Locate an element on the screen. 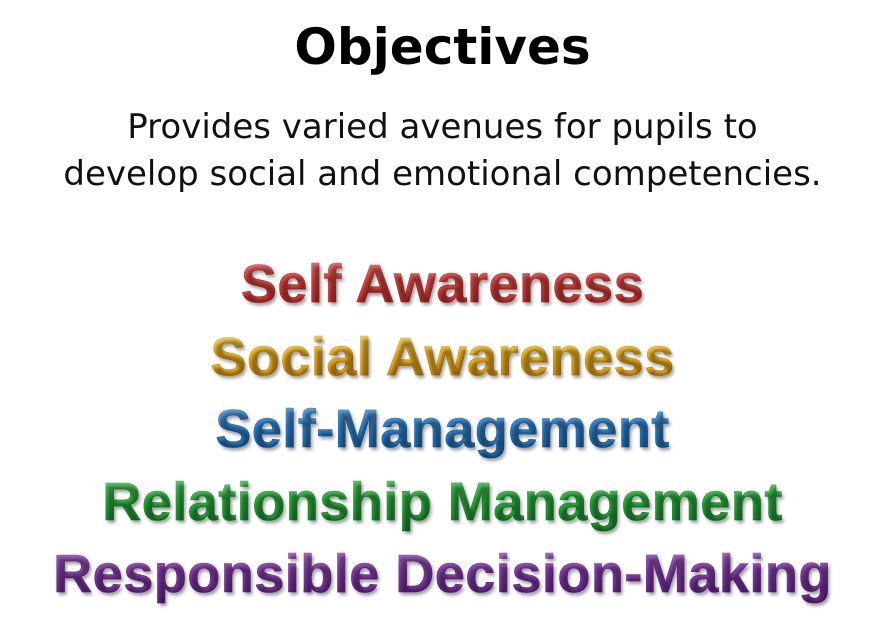 This screenshot has height=631, width=885. competency-self-management: Self-Management is located at coordinates (442, 429).